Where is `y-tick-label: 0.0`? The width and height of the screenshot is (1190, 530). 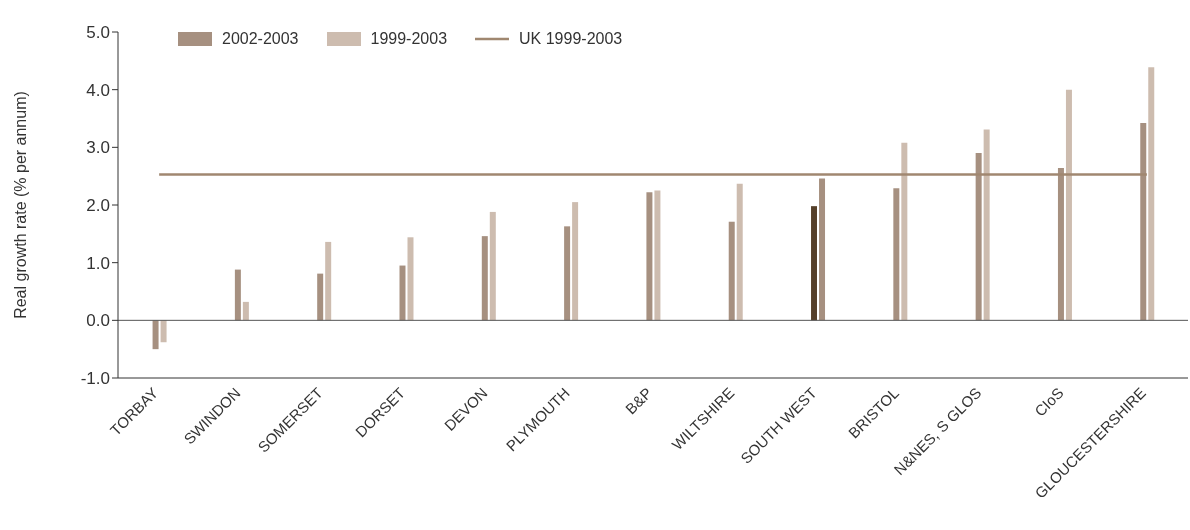 y-tick-label: 0.0 is located at coordinates (98, 321).